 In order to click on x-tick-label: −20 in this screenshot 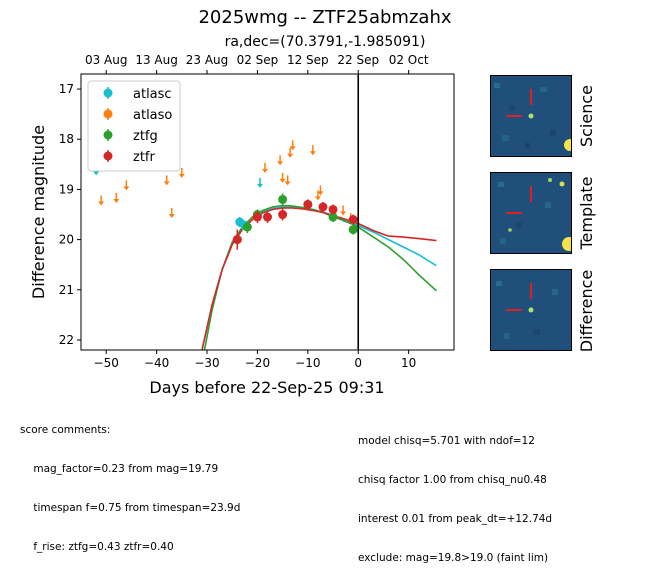, I will do `click(257, 363)`.